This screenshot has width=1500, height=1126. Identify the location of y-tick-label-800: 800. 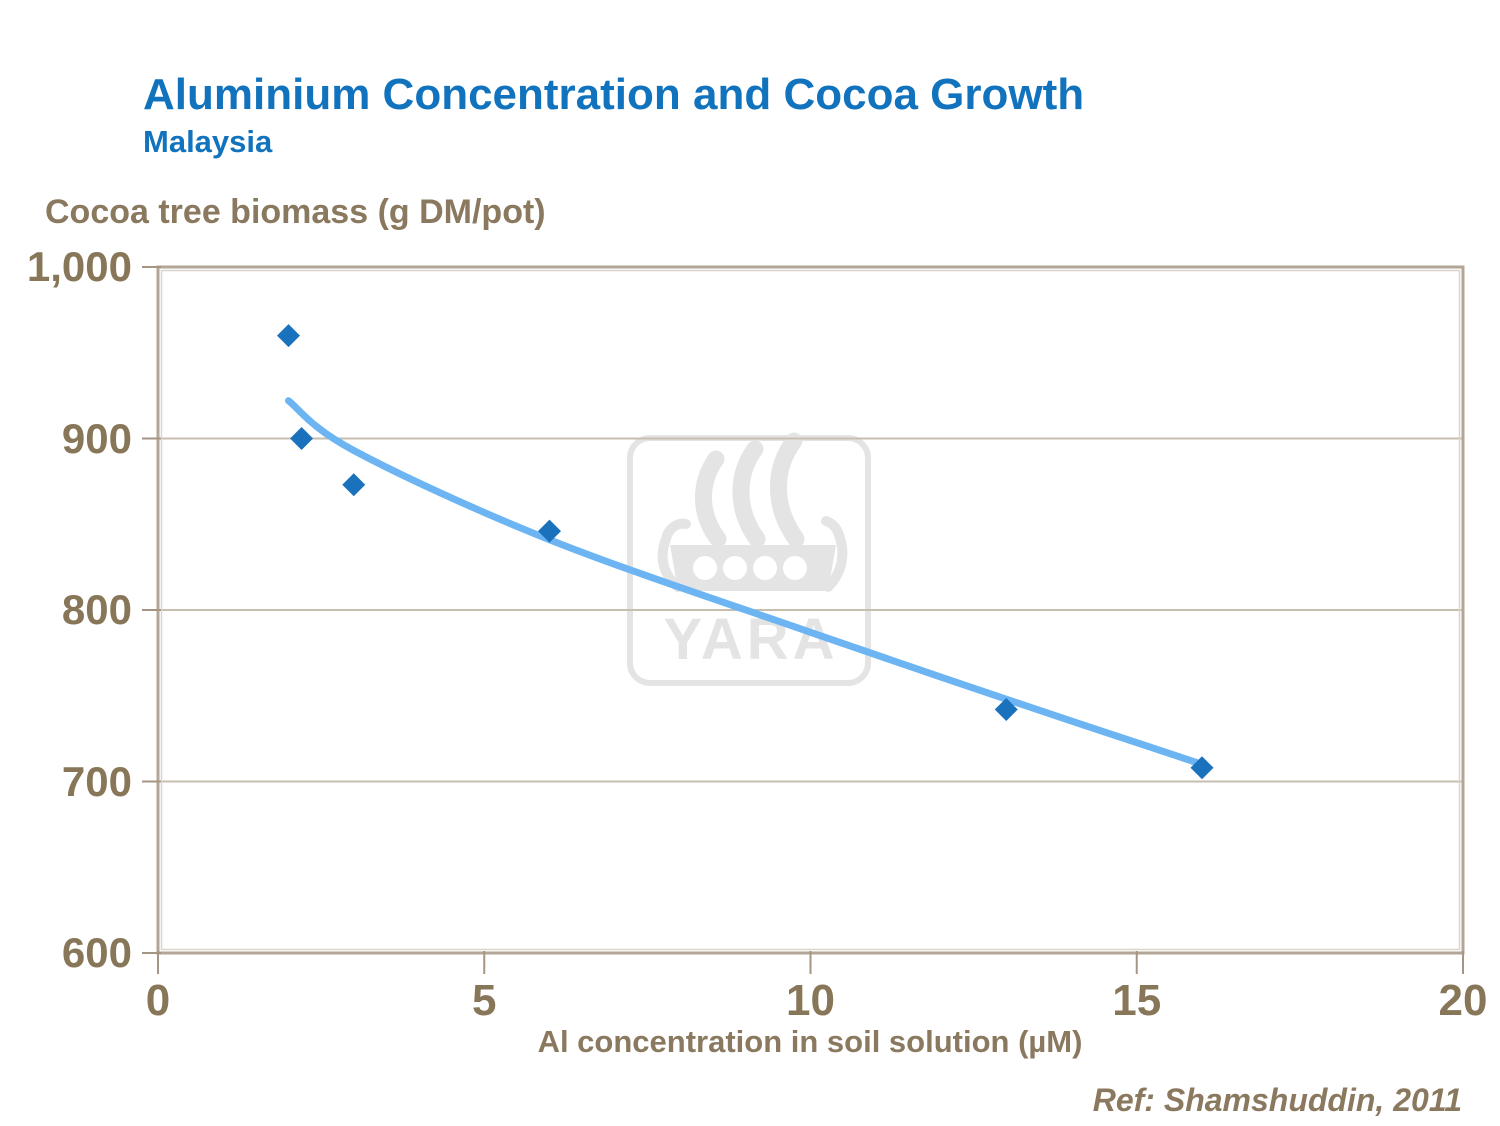
(96, 609).